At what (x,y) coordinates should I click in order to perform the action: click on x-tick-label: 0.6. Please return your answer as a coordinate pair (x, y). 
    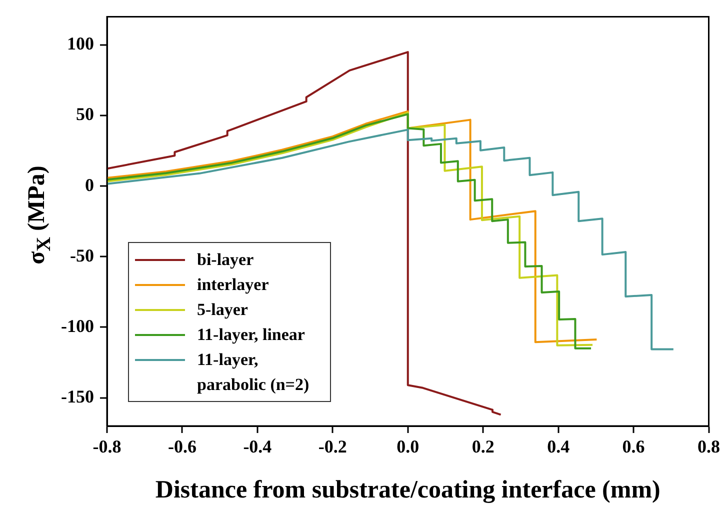
    Looking at the image, I should click on (633, 446).